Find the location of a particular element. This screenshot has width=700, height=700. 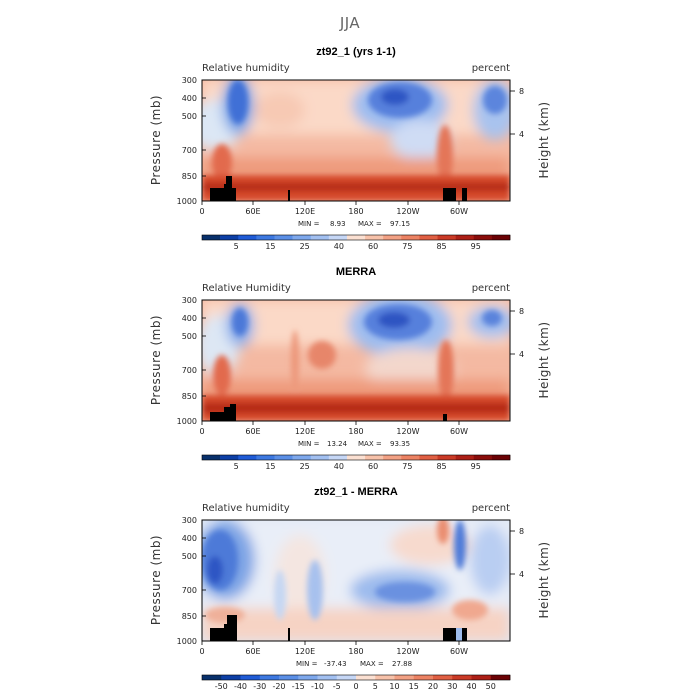

min-value: -37.43 is located at coordinates (335, 664).